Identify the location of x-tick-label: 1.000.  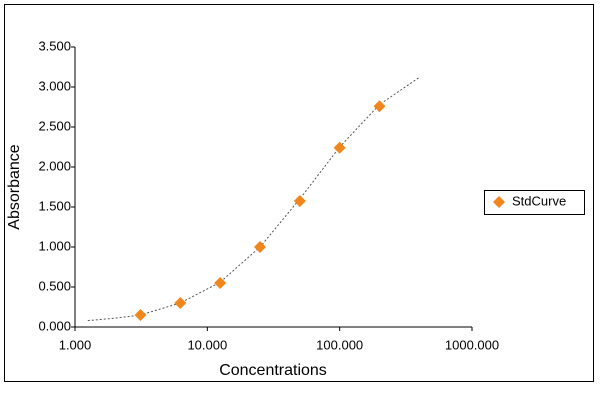
(75, 344).